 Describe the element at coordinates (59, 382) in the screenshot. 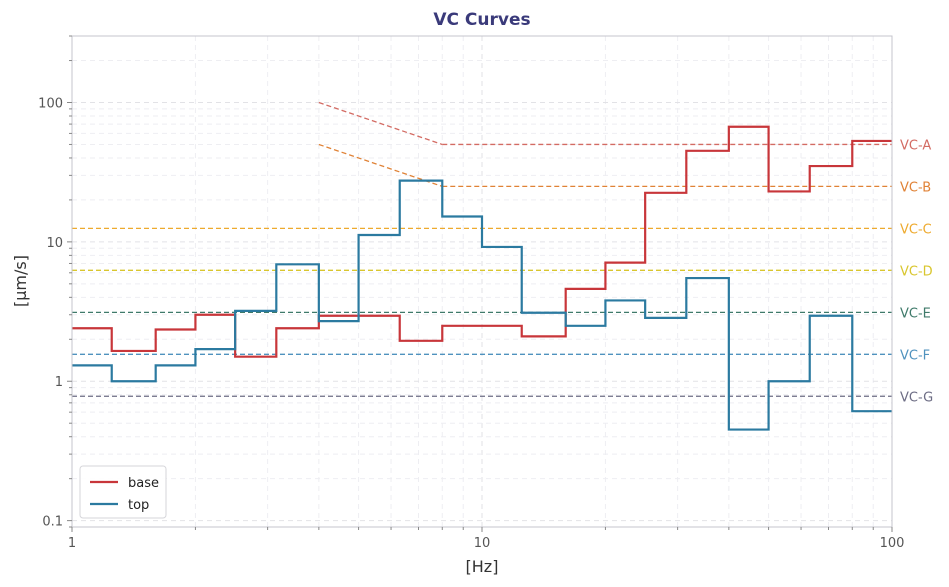

I see `y-tick-label: 1` at that location.